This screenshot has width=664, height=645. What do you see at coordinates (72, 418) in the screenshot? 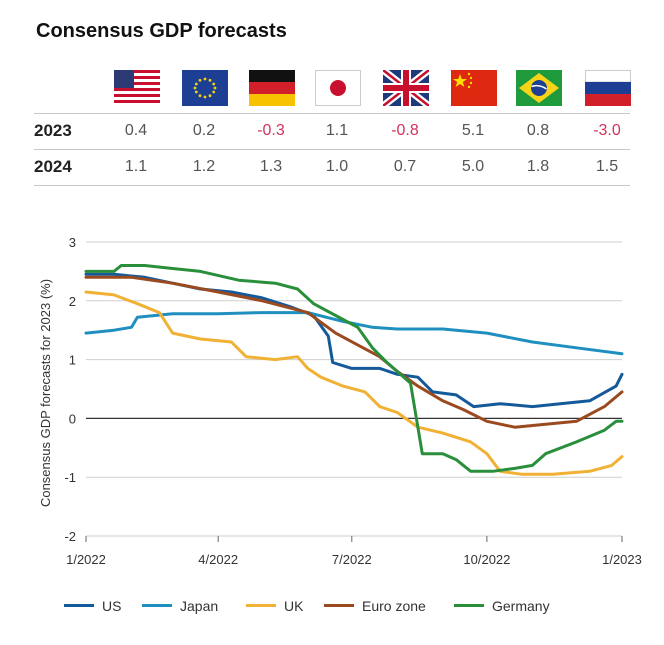
I see `y-tick-label: 0` at bounding box center [72, 418].